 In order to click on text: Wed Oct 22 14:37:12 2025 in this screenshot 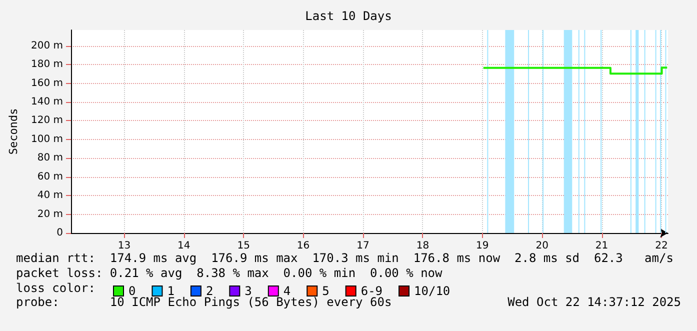, I will do `click(594, 302)`.